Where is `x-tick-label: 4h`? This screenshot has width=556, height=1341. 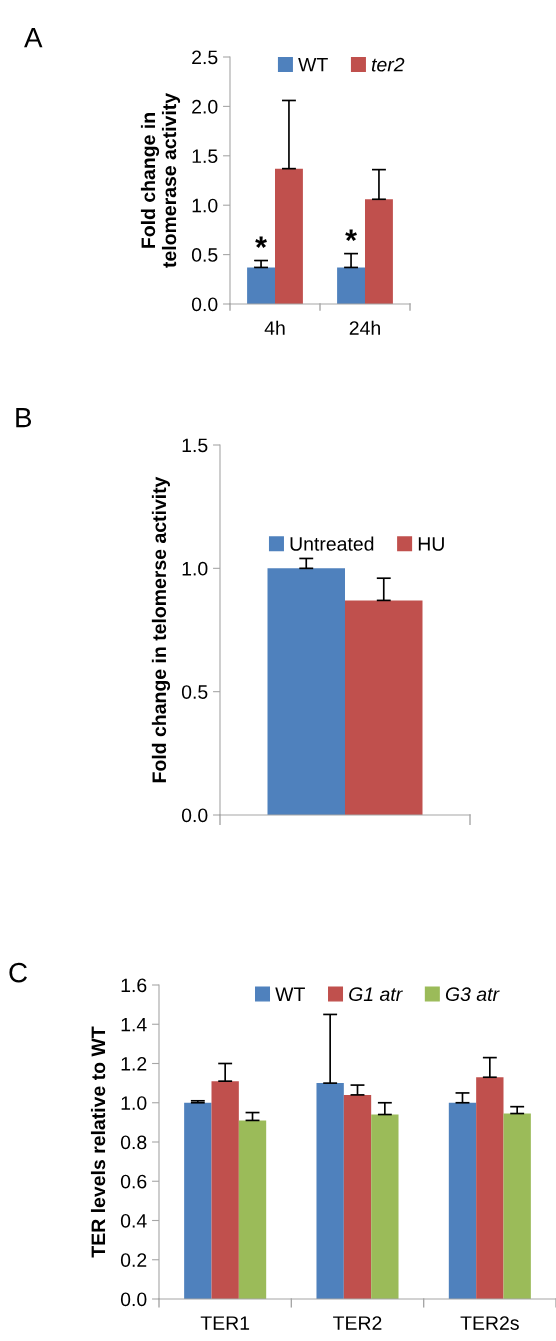 x-tick-label: 4h is located at coordinates (274, 327).